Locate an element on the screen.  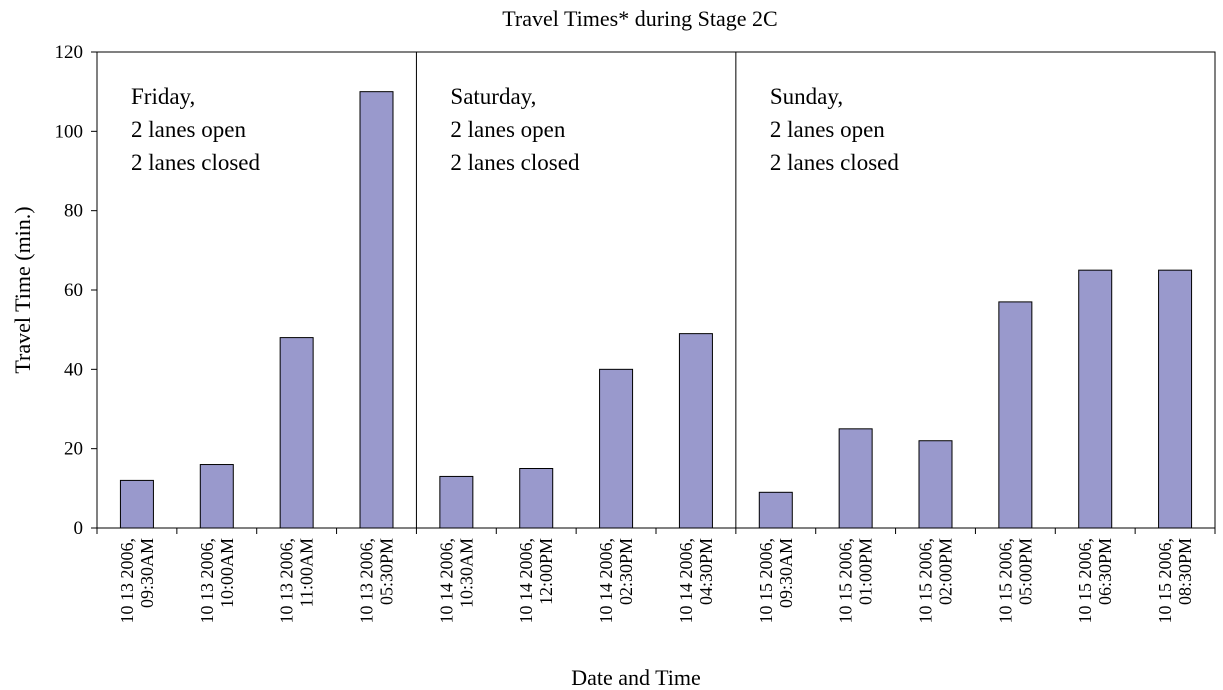
x-category-label: 10 14 2006, 10:30AM is located at coordinates (456, 581).